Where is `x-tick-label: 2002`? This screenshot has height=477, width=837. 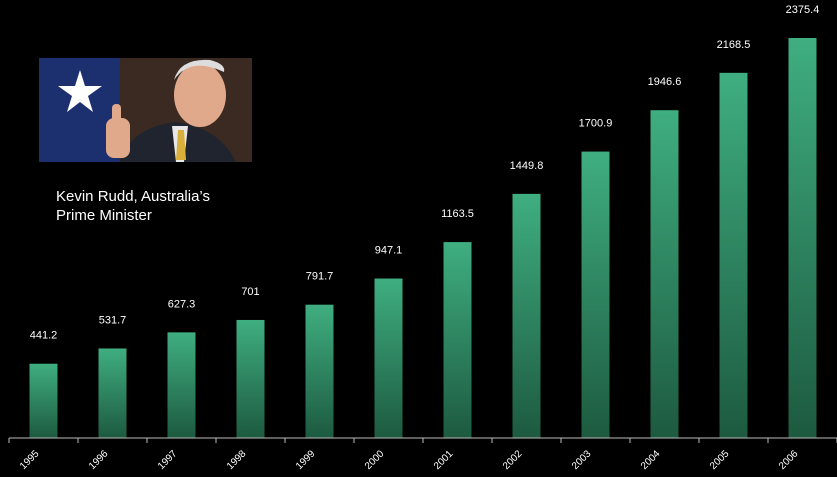 x-tick-label: 2002 is located at coordinates (513, 460).